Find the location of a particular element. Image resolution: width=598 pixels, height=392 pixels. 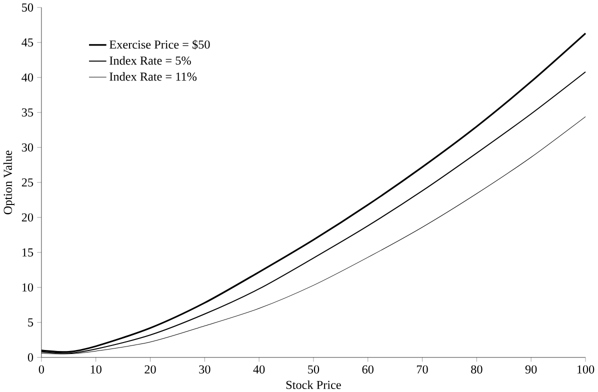

y-tick-label: 5 is located at coordinates (31, 322).